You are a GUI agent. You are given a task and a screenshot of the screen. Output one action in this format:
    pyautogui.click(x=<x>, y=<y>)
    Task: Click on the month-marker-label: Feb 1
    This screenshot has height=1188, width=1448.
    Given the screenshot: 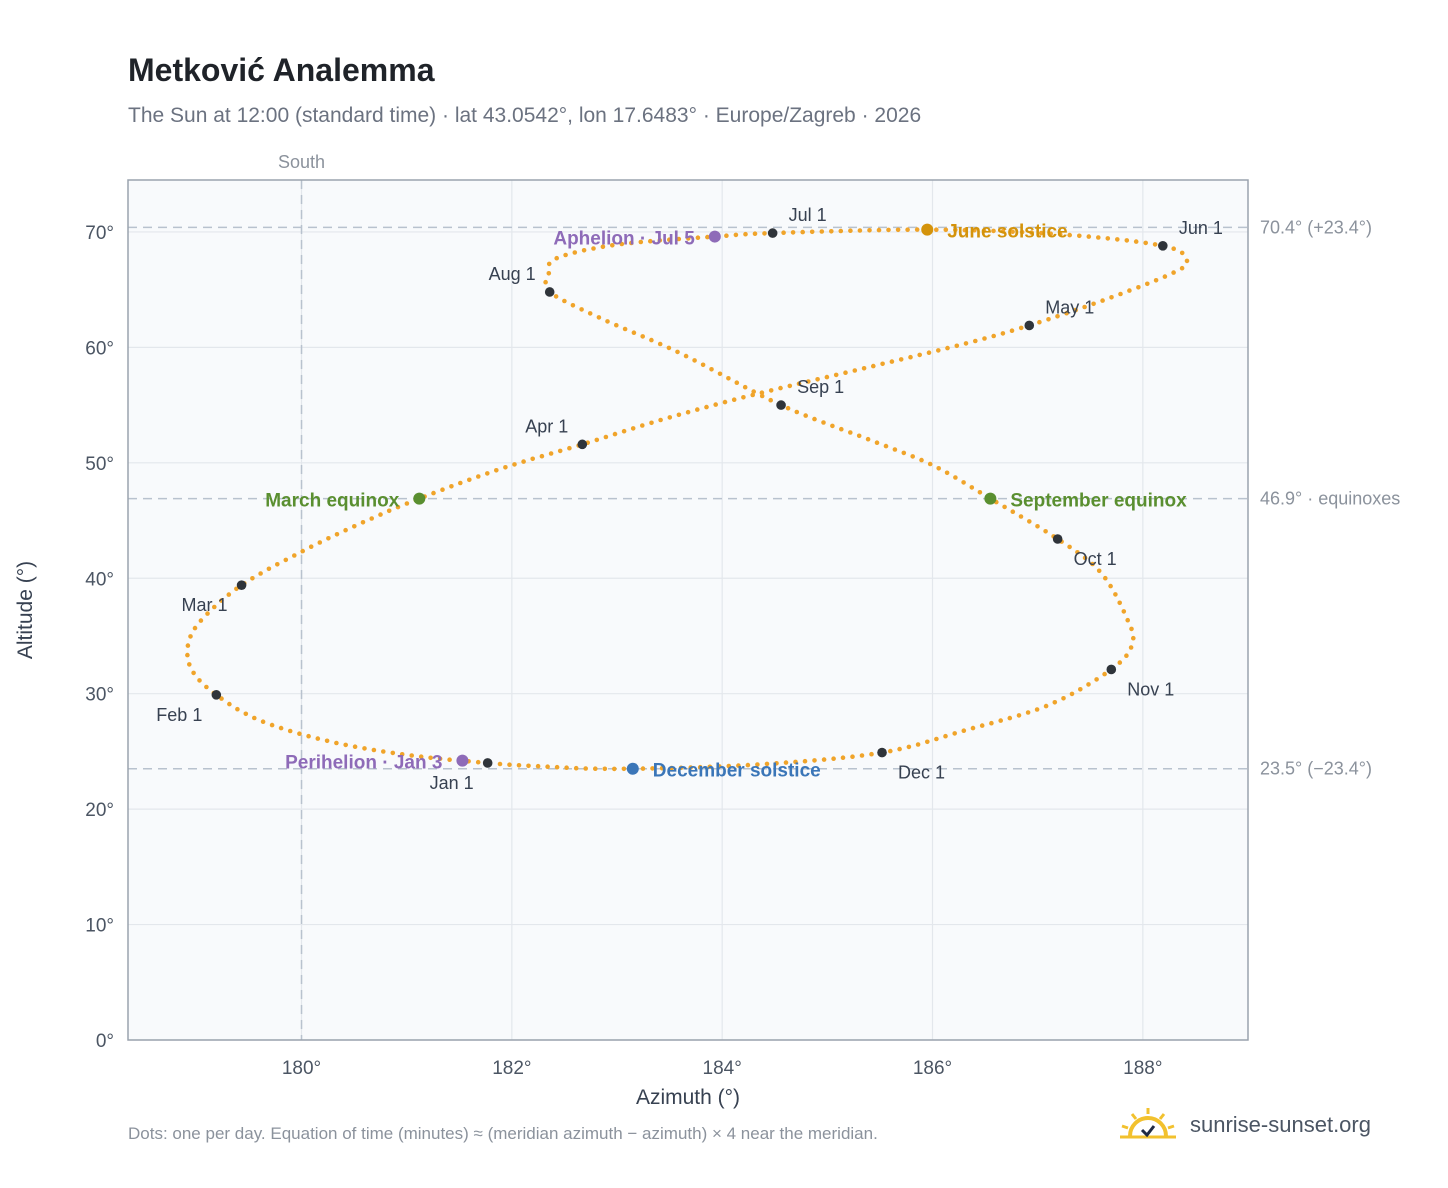 What is the action you would take?
    pyautogui.click(x=179, y=715)
    